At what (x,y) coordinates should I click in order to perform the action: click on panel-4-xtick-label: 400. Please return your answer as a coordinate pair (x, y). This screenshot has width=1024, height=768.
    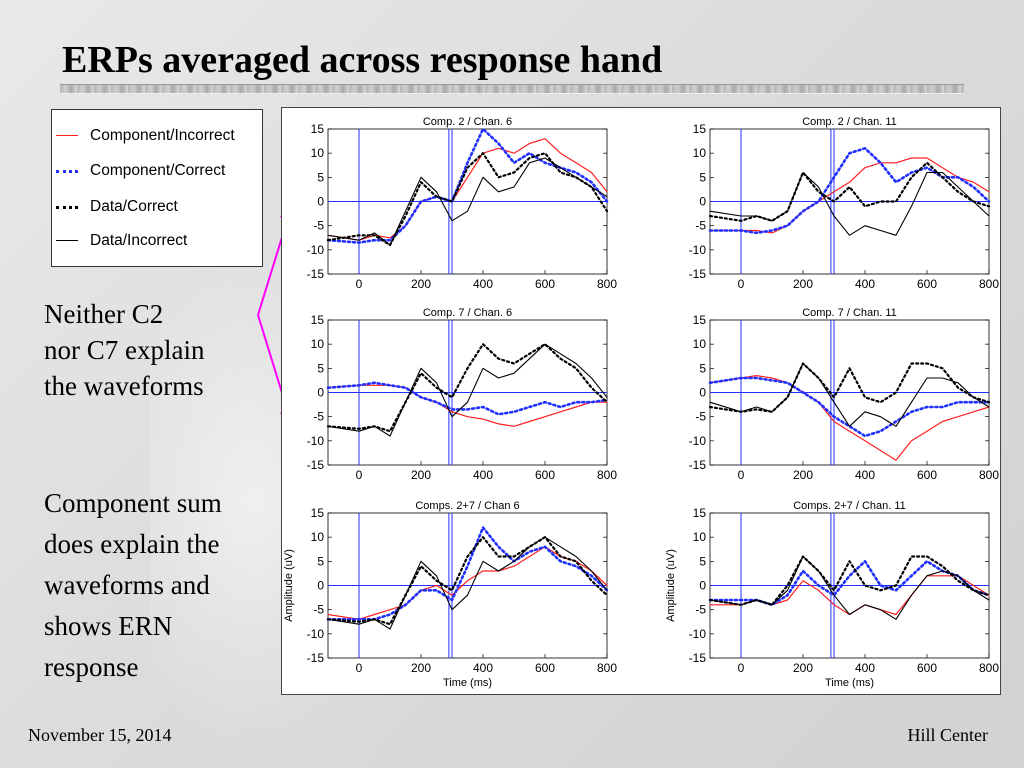
    Looking at the image, I should click on (865, 475).